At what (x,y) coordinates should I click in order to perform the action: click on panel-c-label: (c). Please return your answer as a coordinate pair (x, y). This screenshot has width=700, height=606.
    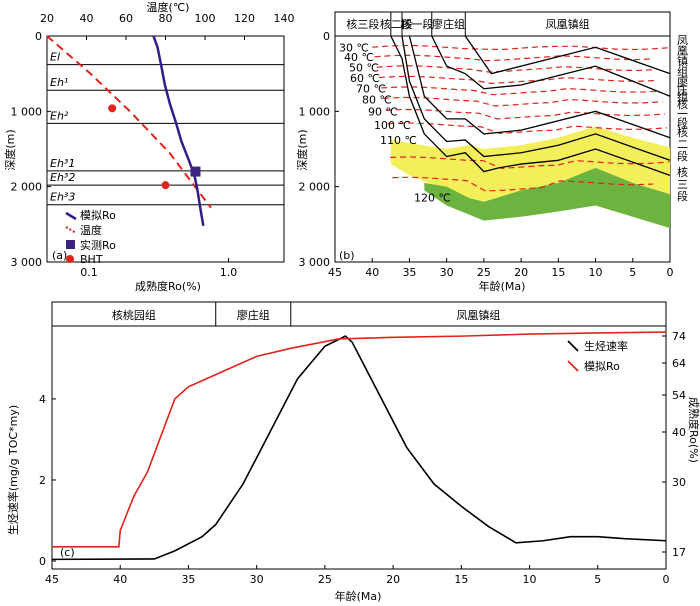
    Looking at the image, I should click on (67, 552).